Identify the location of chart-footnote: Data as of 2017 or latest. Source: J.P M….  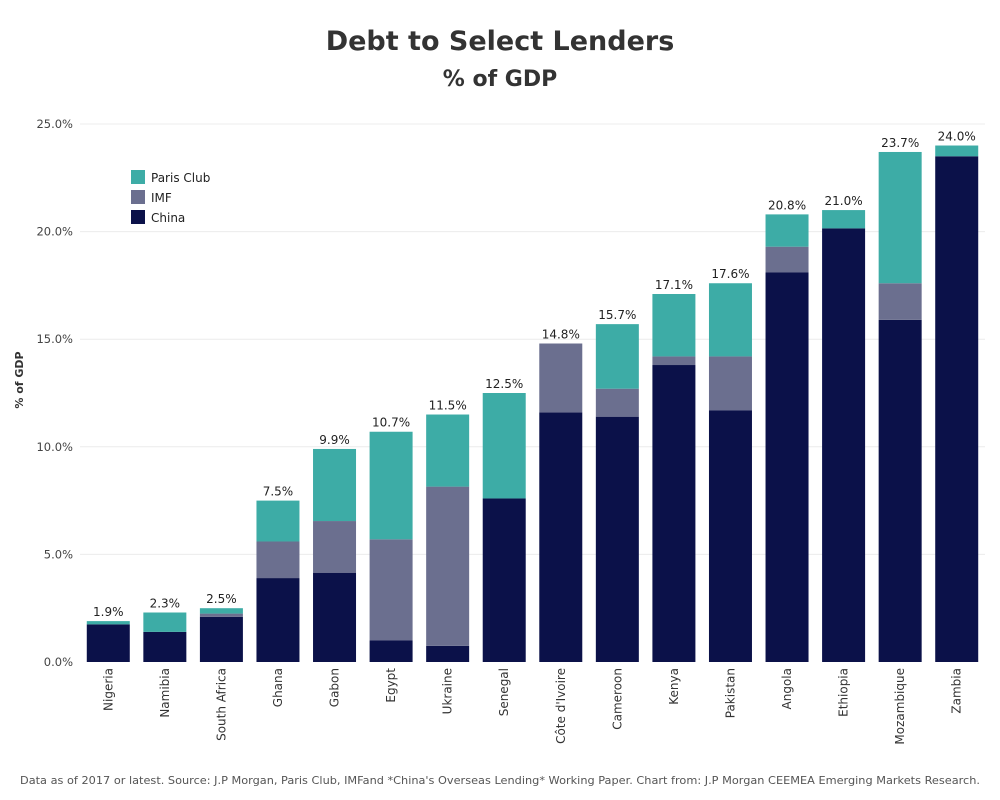
(500, 780).